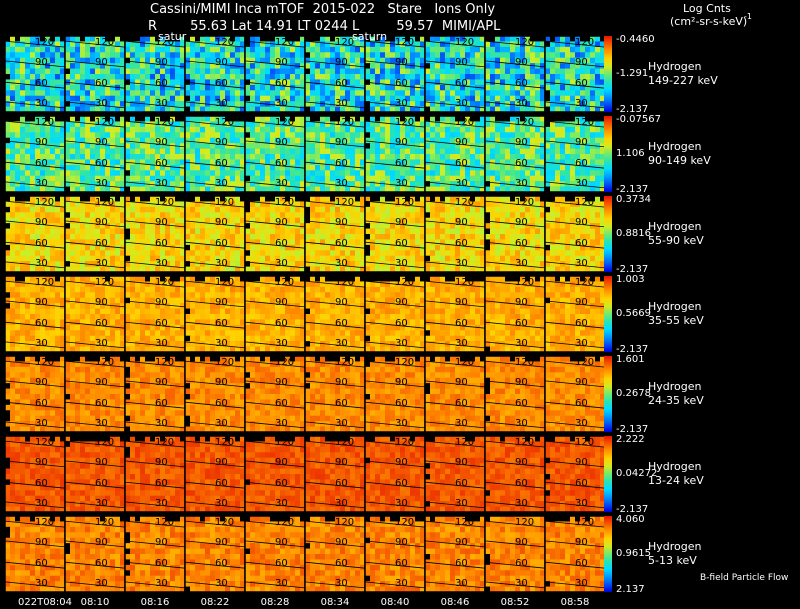  What do you see at coordinates (461, 163) in the screenshot?
I see `contour-label: 60` at bounding box center [461, 163].